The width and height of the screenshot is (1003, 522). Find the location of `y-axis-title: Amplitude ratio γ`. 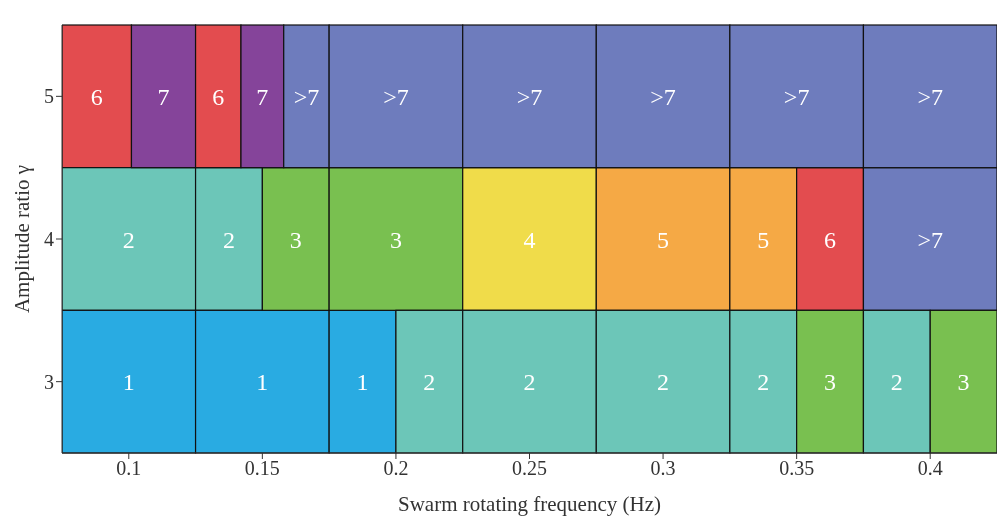

y-axis-title: Amplitude ratio γ is located at coordinates (22, 239).